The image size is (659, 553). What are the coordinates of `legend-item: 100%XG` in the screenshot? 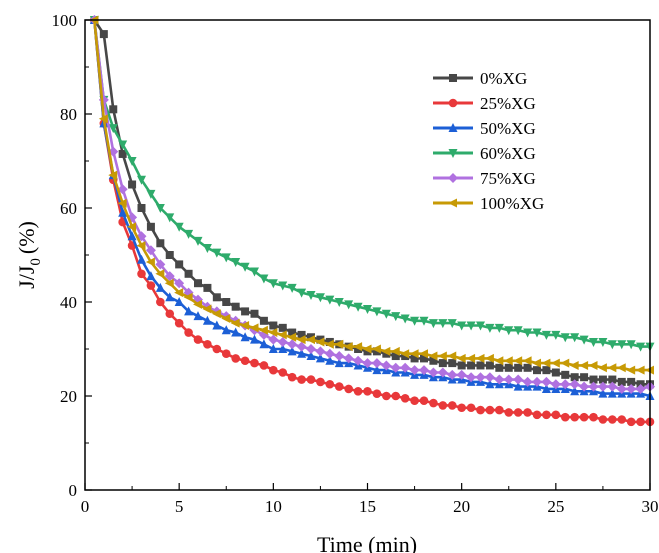 It's located at (488, 203).